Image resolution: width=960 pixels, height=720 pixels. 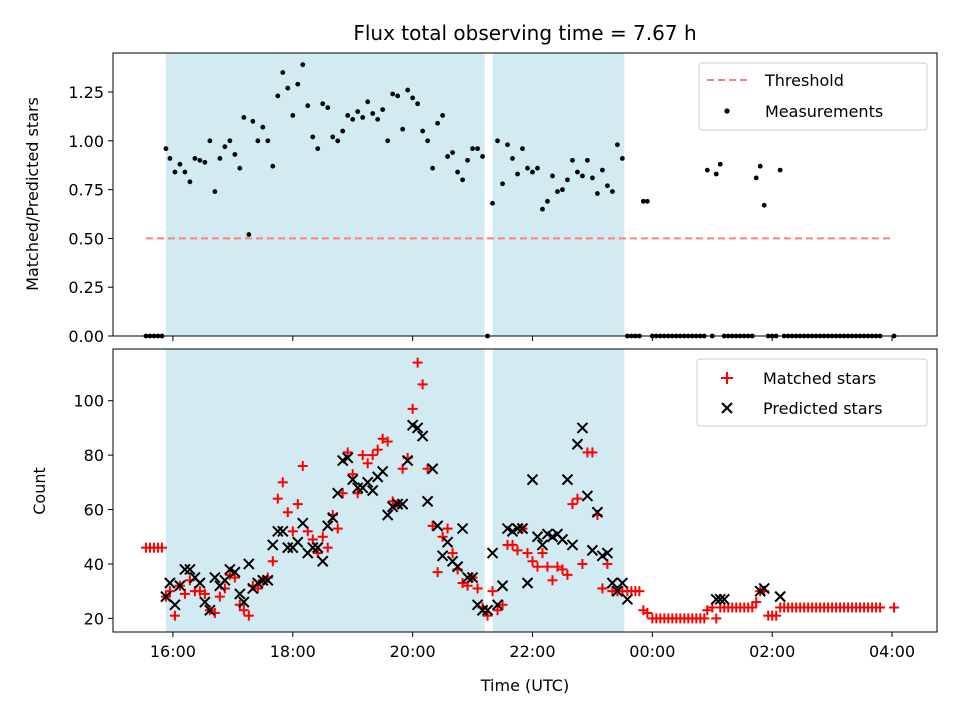 I want to click on bottom-y-axis: 20 40 60 80 100, so click(x=93, y=510).